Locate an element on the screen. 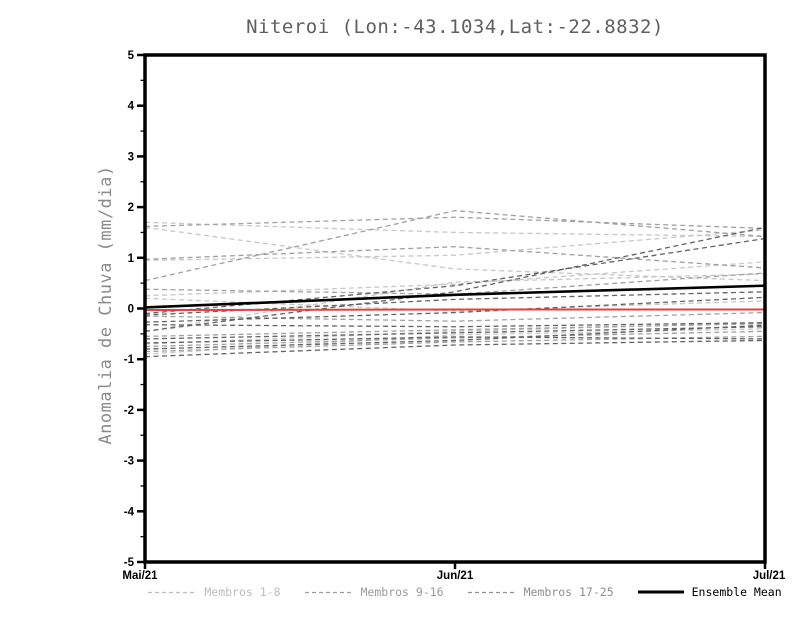 The width and height of the screenshot is (800, 618). svg-text: Jun/21 is located at coordinates (455, 576).